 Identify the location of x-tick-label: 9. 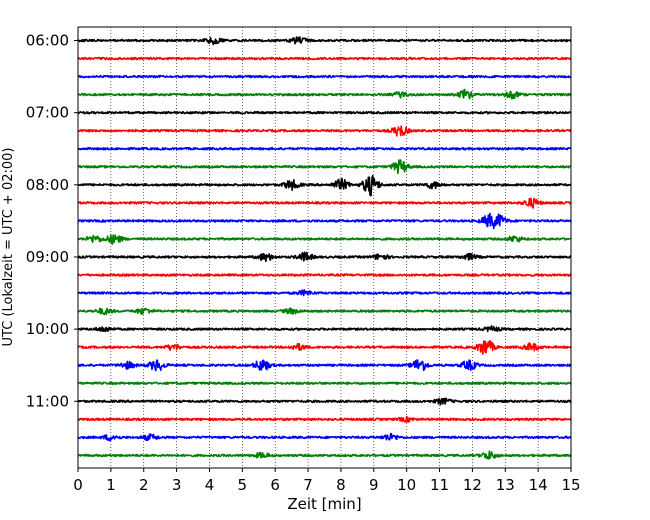
(374, 485).